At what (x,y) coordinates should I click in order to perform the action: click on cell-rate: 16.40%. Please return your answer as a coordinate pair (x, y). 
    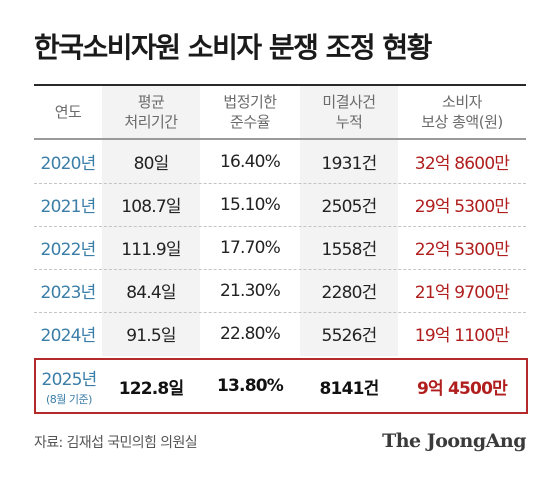
    Looking at the image, I should click on (250, 161).